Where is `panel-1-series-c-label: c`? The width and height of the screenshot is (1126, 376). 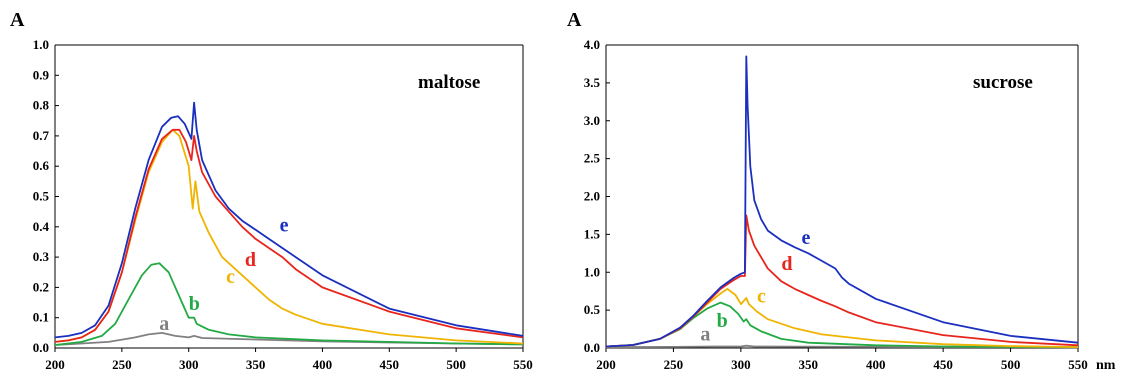 panel-1-series-c-label: c is located at coordinates (230, 277).